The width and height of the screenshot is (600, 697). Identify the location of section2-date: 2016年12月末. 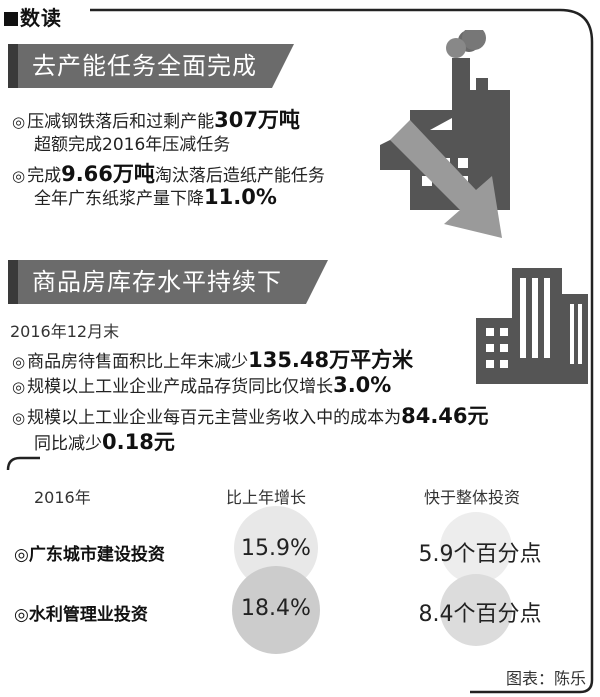
(65, 331).